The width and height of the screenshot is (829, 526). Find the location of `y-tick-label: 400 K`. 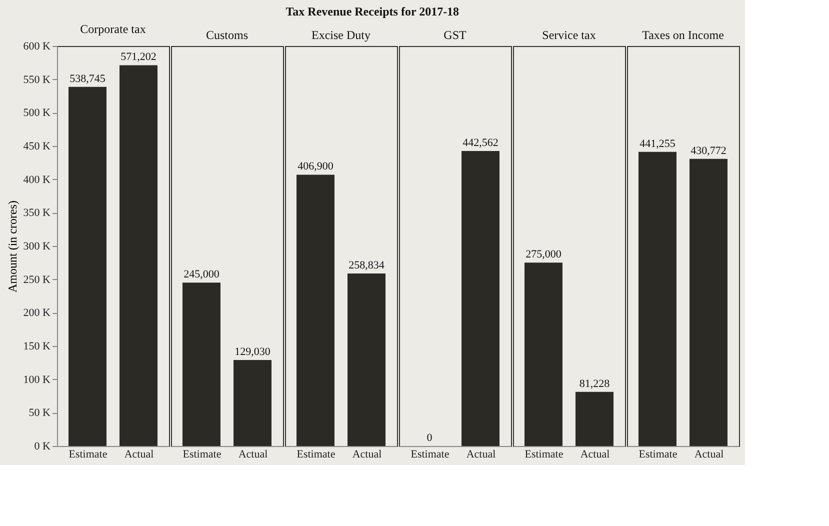

y-tick-label: 400 K is located at coordinates (37, 180).